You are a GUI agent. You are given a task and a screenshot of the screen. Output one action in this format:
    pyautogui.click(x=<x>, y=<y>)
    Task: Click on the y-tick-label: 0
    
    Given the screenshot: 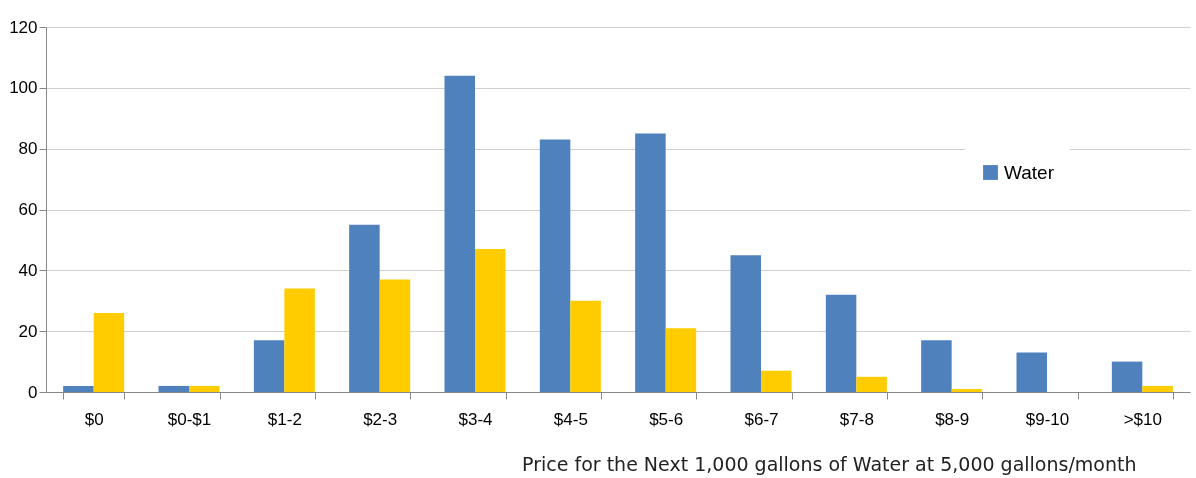 What is the action you would take?
    pyautogui.click(x=33, y=392)
    